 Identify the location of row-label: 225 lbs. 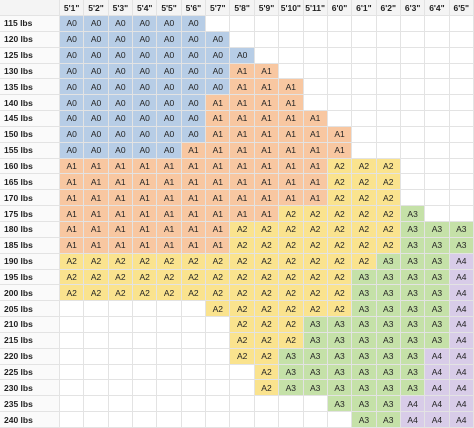
(30, 372).